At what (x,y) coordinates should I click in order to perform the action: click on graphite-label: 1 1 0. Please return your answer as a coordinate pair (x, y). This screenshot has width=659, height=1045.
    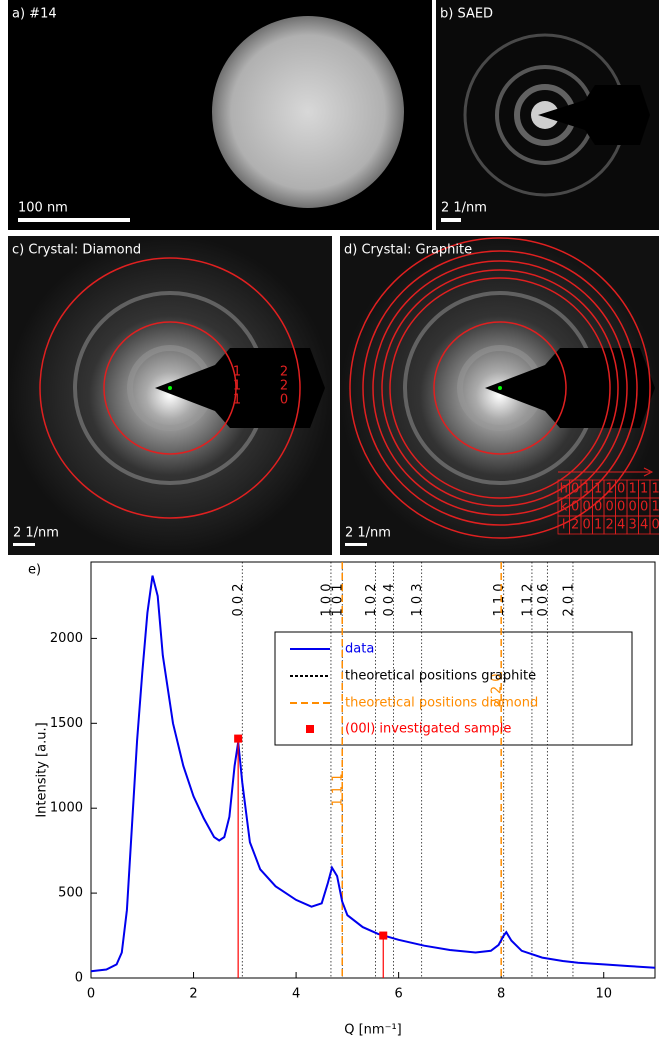
    Looking at the image, I should click on (499, 599).